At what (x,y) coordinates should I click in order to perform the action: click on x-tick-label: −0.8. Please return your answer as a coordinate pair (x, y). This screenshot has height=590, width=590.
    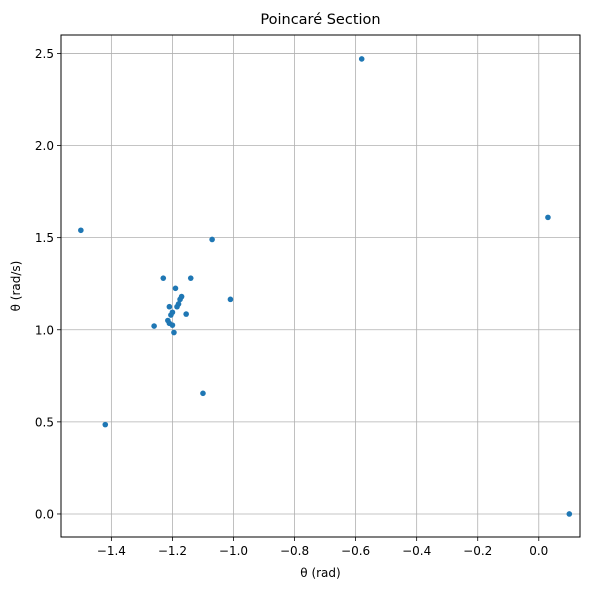
    Looking at the image, I should click on (294, 551).